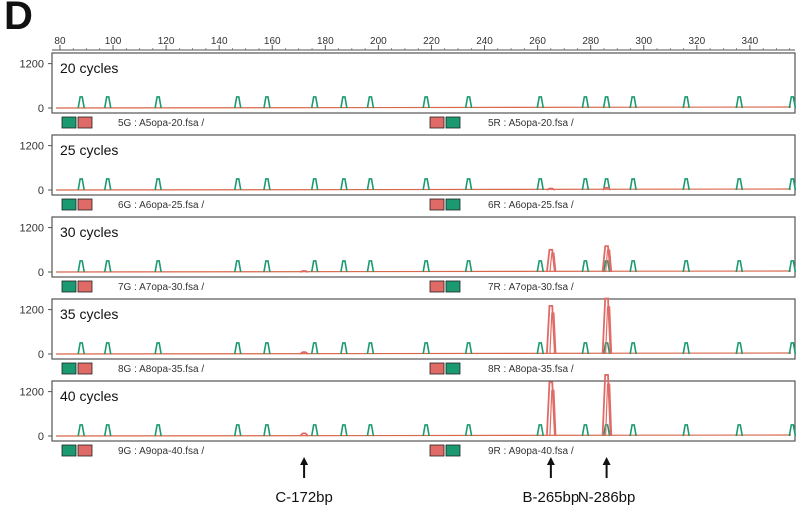 The height and width of the screenshot is (510, 800). What do you see at coordinates (378, 41) in the screenshot?
I see `x-tick-label: 200` at bounding box center [378, 41].